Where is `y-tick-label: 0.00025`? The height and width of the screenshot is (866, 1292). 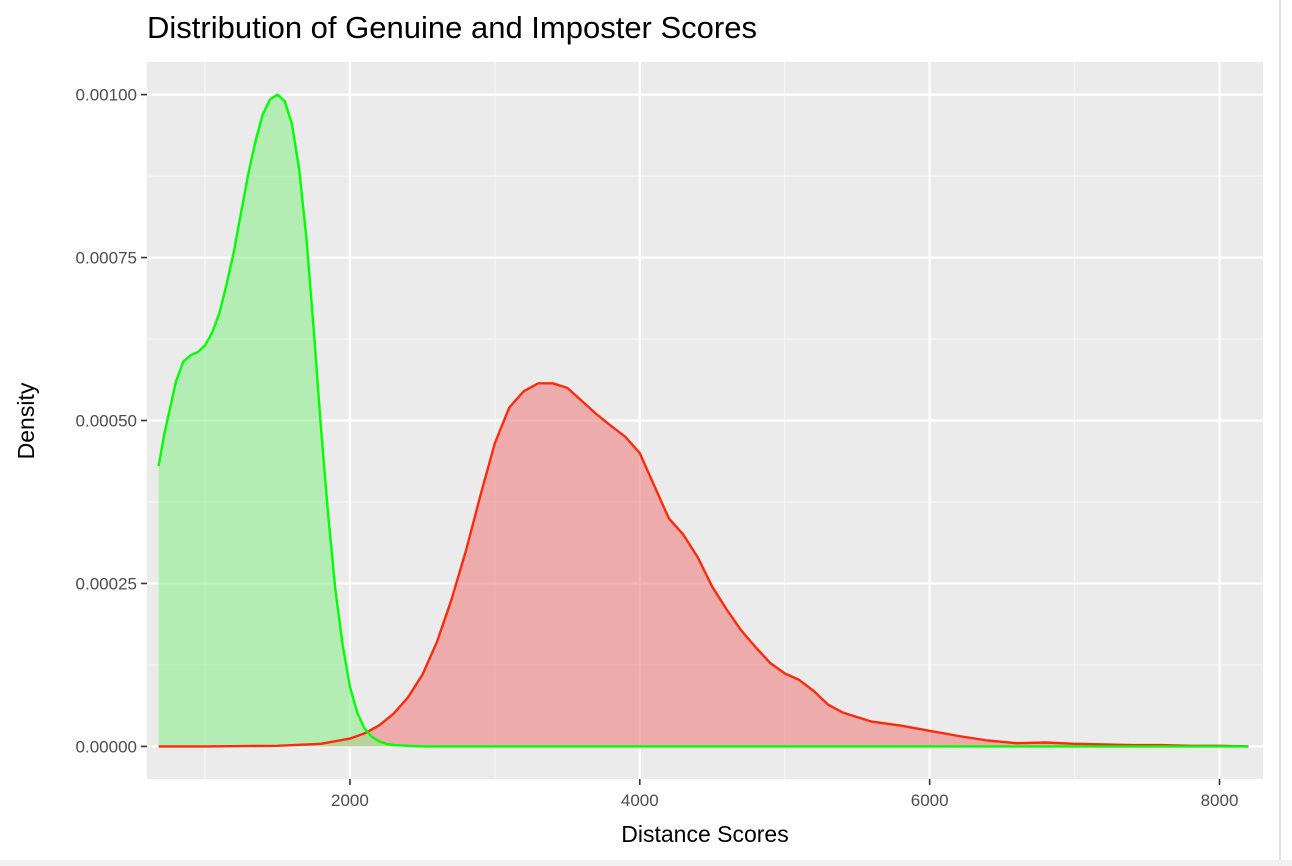
y-tick-label: 0.00025 is located at coordinates (106, 583).